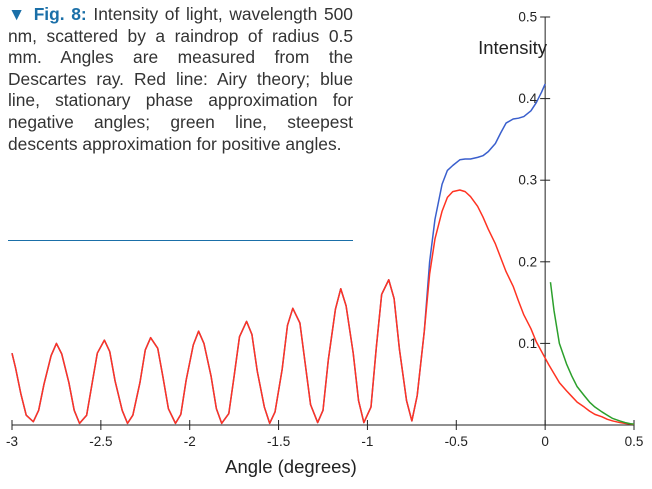 The height and width of the screenshot is (489, 652). I want to click on figure-label: ▼ Fig. 8:, so click(47, 14).